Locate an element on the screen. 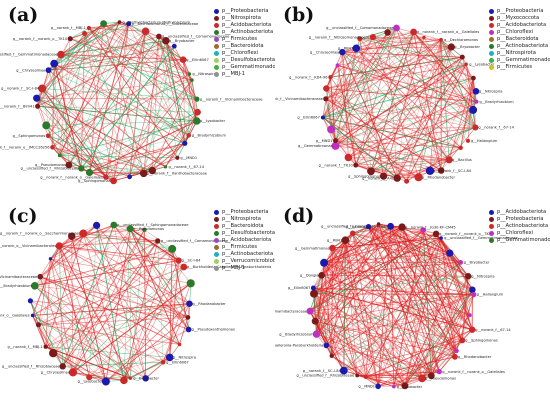  legend-label: p__Actinobacteriota is located at coordinates (248, 32).